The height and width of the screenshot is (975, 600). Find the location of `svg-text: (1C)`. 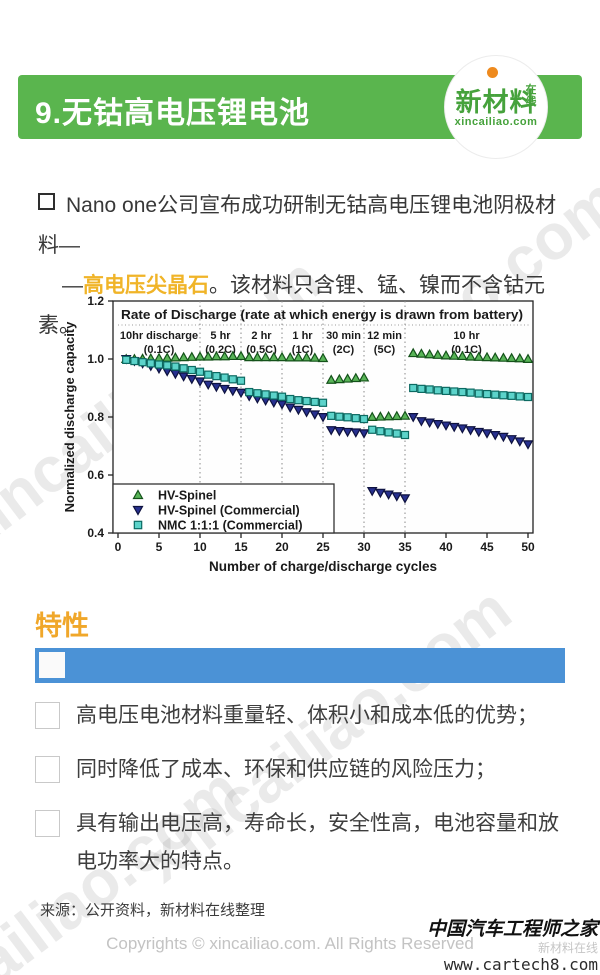

svg-text: (1C) is located at coordinates (303, 350).